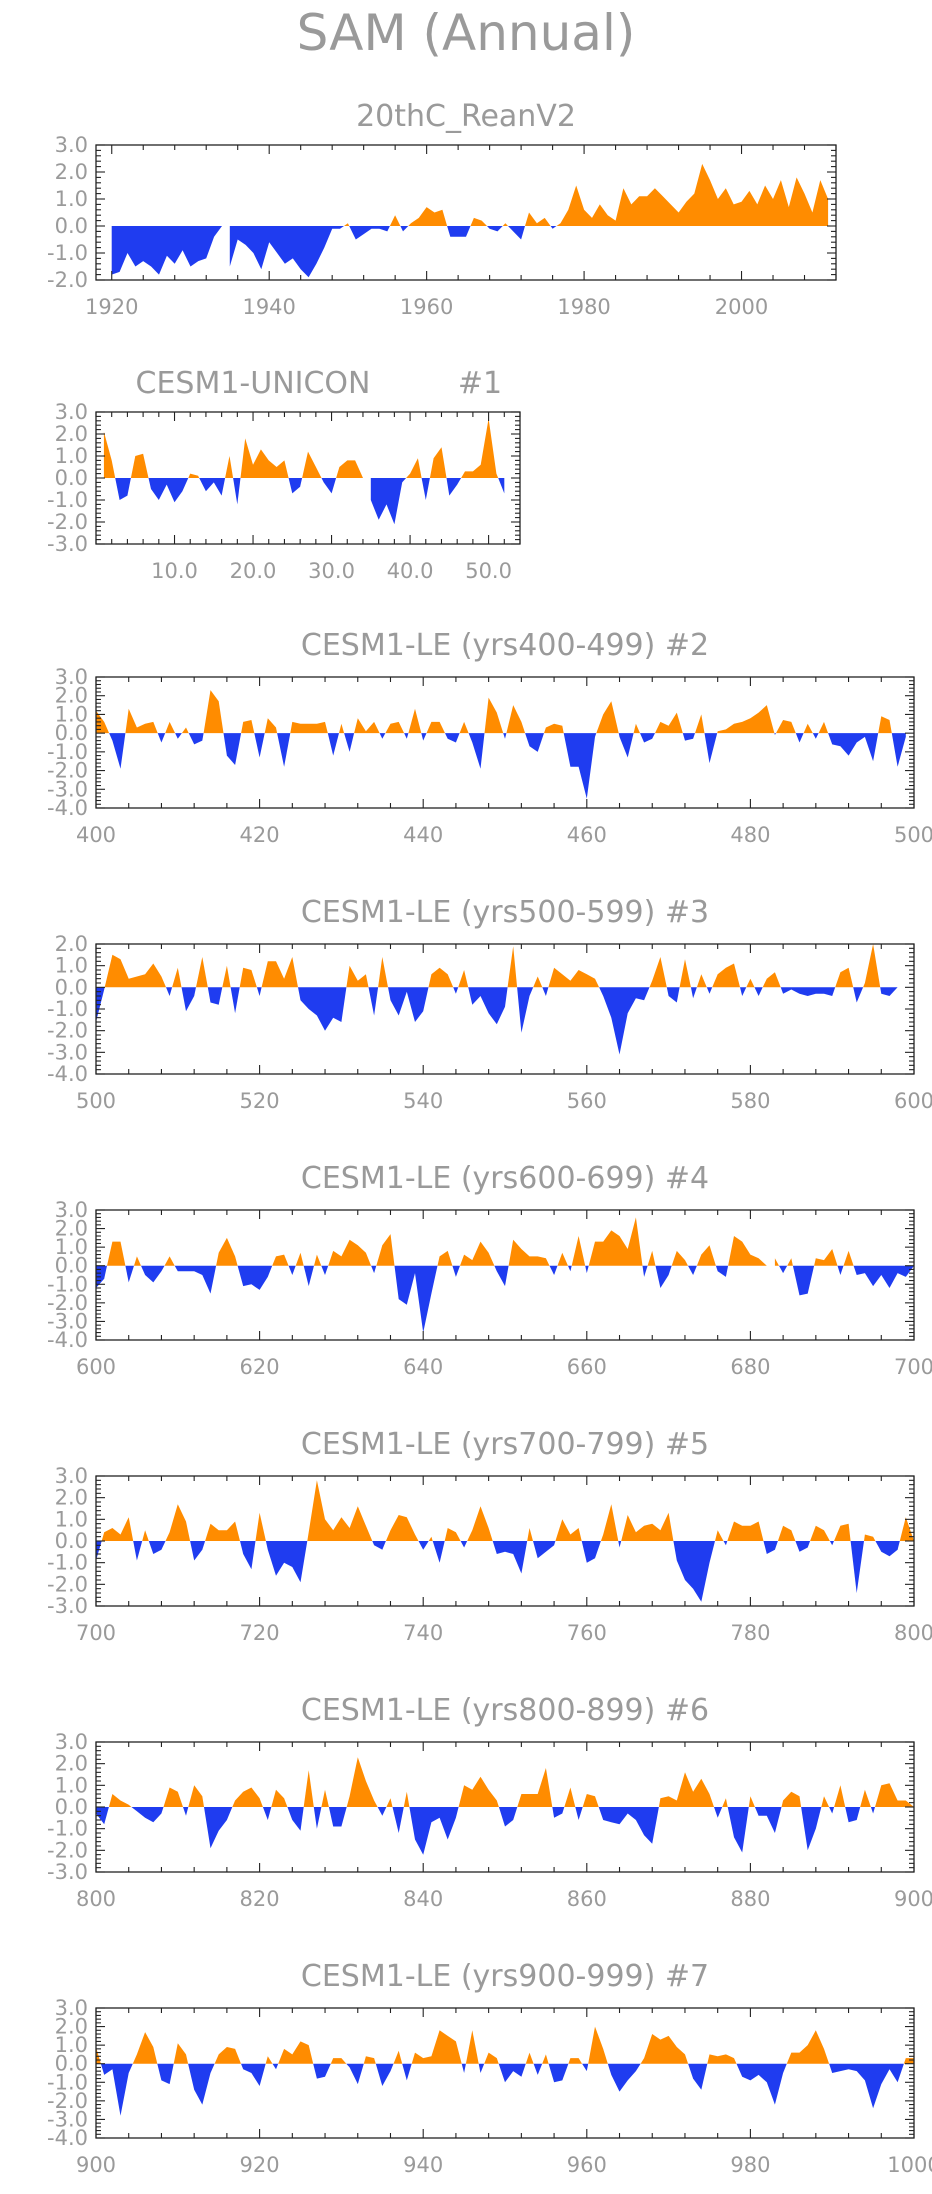  Describe the element at coordinates (505, 912) in the screenshot. I see `panel-title: CESM1-LE (yrs500-599) #3` at that location.